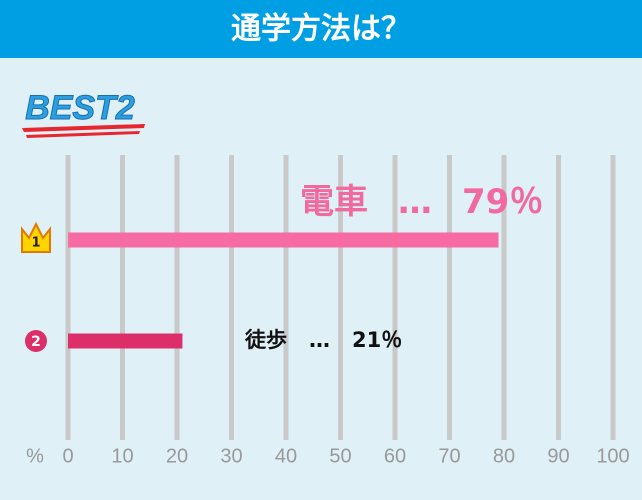 The height and width of the screenshot is (500, 642). Describe the element at coordinates (395, 456) in the screenshot. I see `x-tick-label: 60` at that location.